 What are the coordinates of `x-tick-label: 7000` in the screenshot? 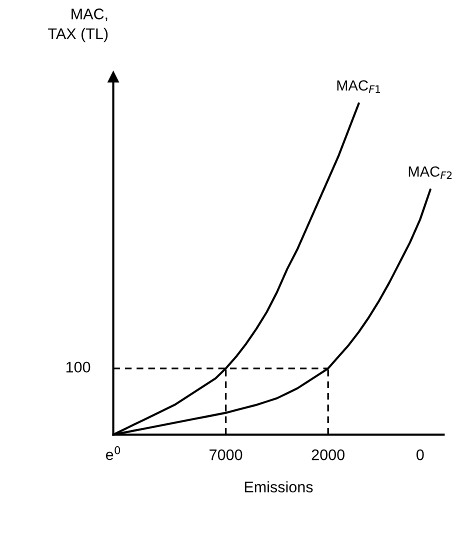 It's located at (226, 454).